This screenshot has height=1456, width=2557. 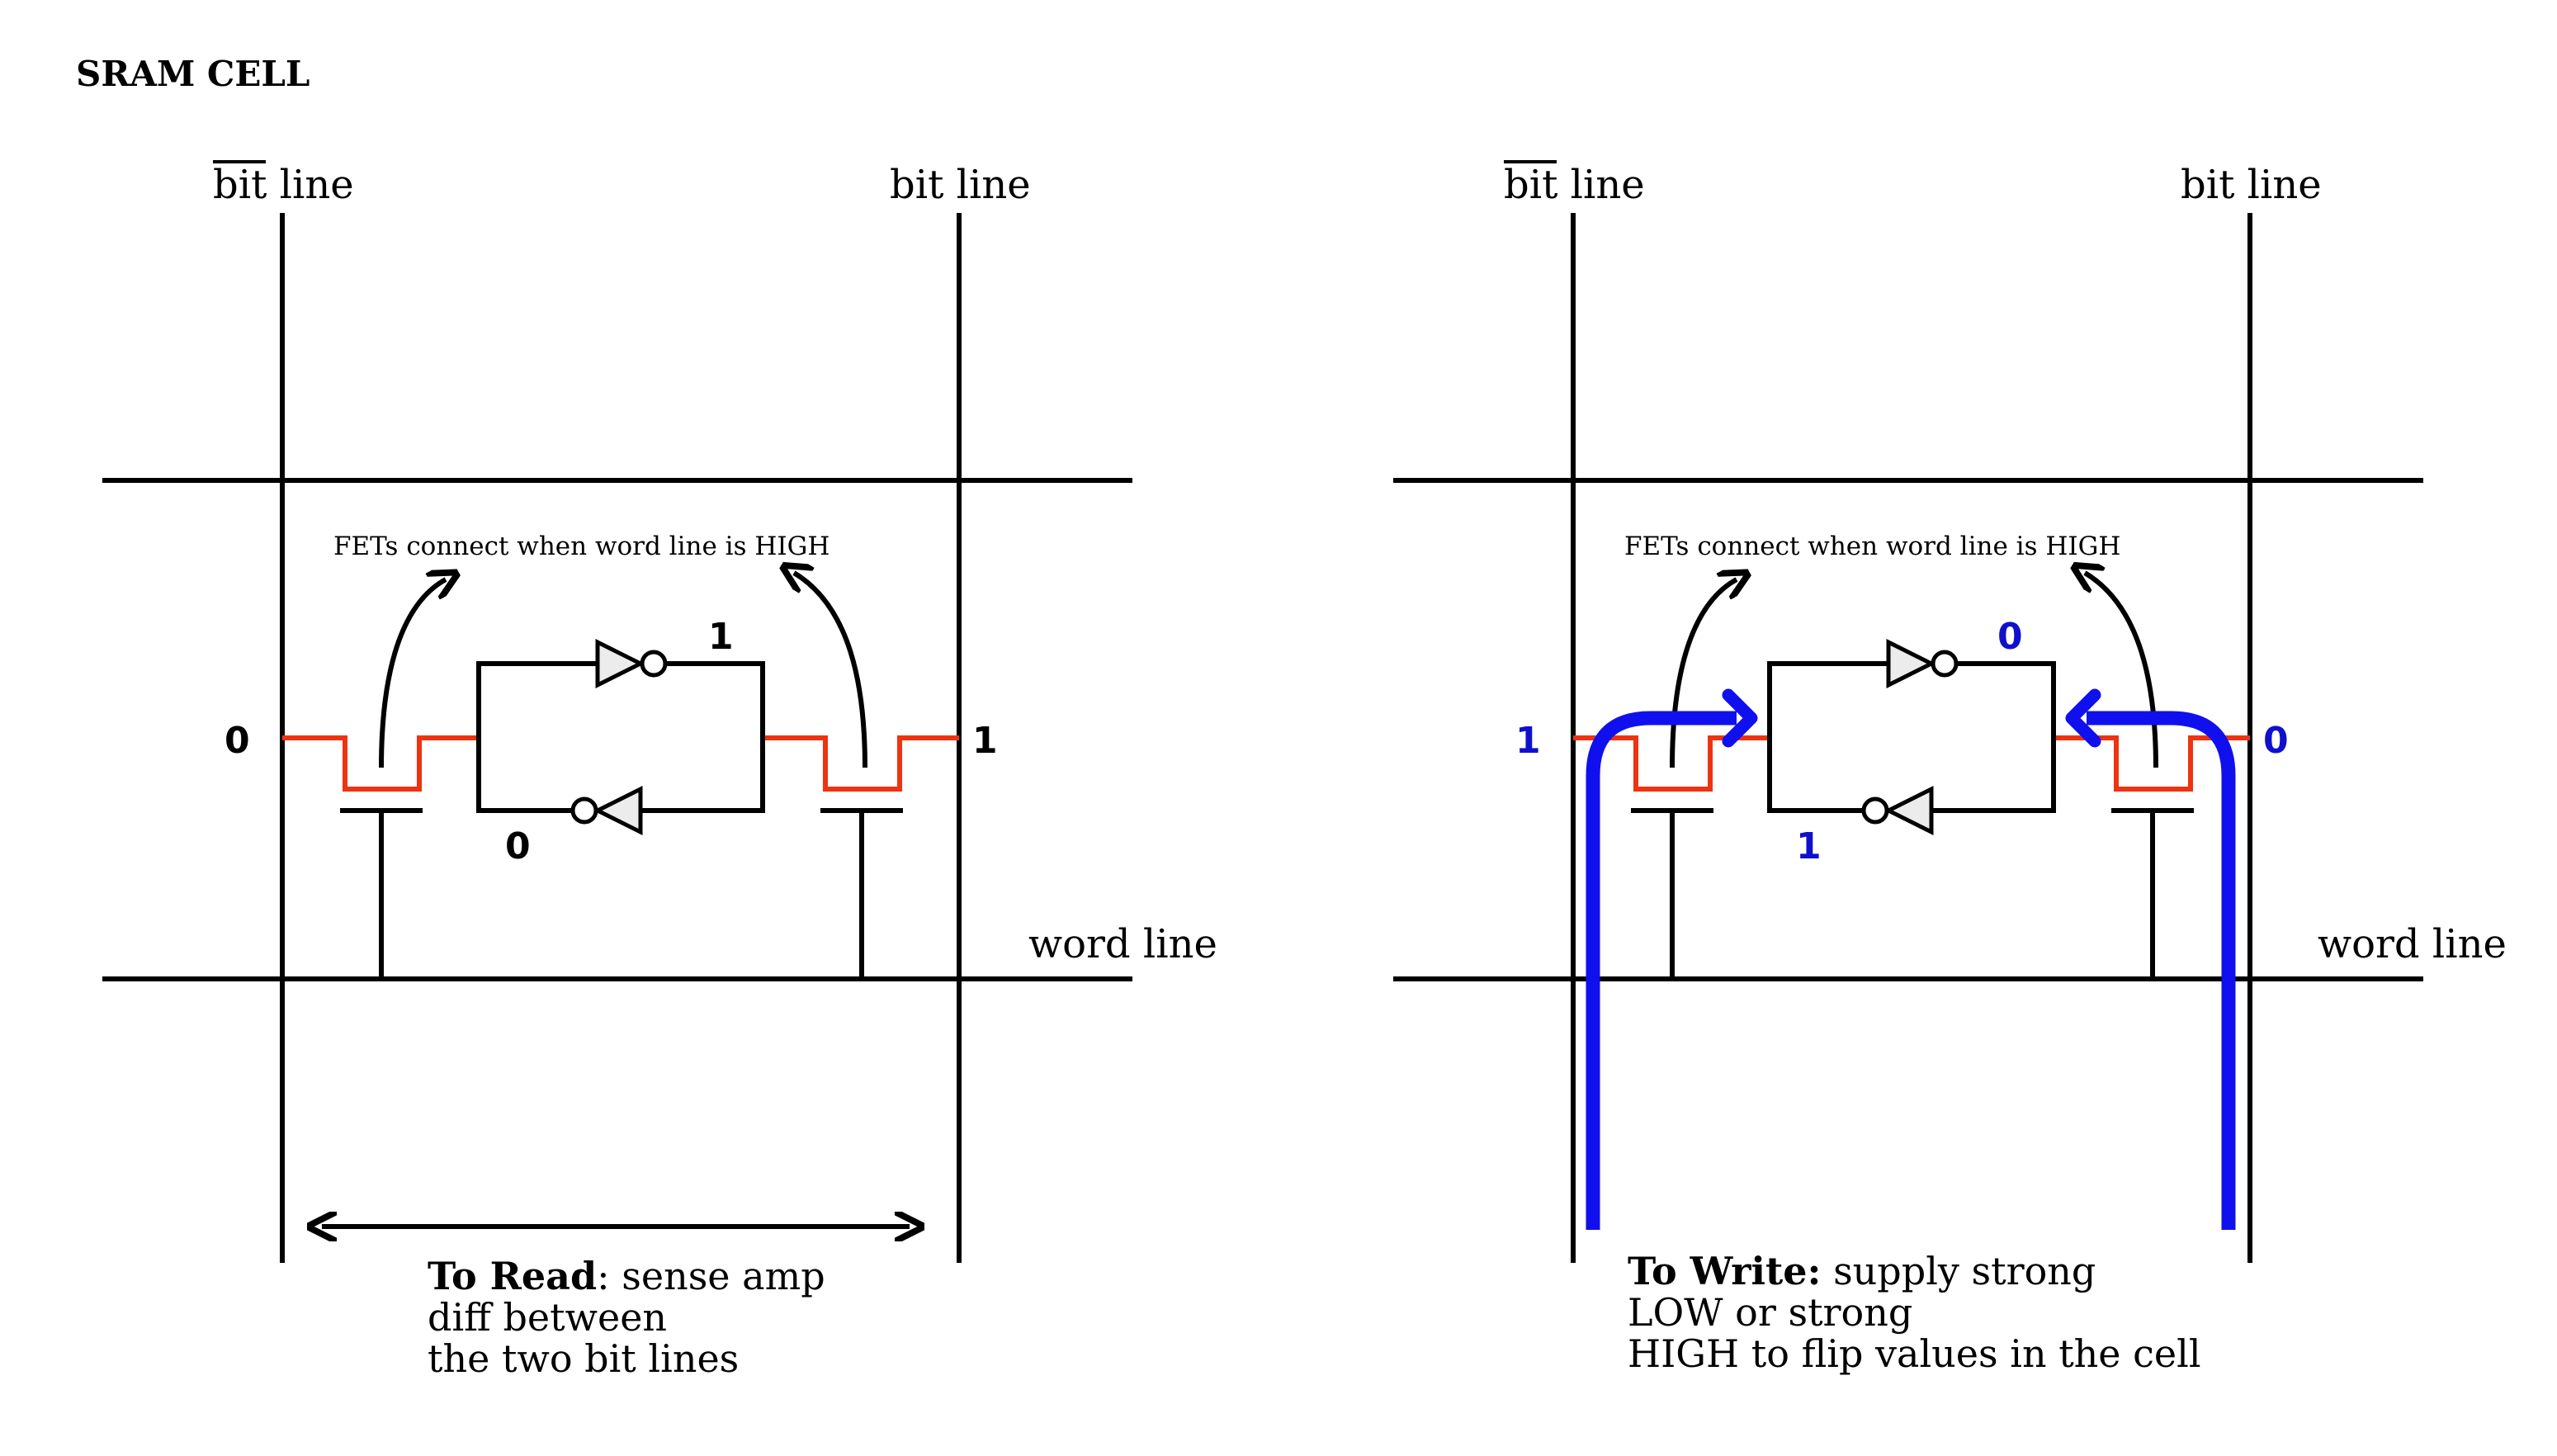 What do you see at coordinates (1528, 741) in the screenshot?
I see `value-bitbar-side: 1` at bounding box center [1528, 741].